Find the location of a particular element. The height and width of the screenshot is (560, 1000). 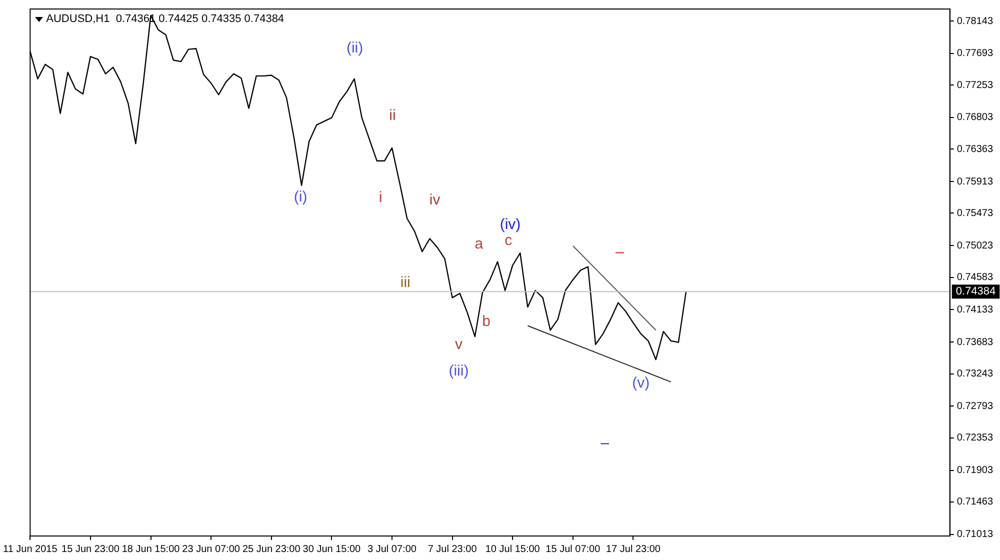

annotation: c is located at coordinates (508, 241).